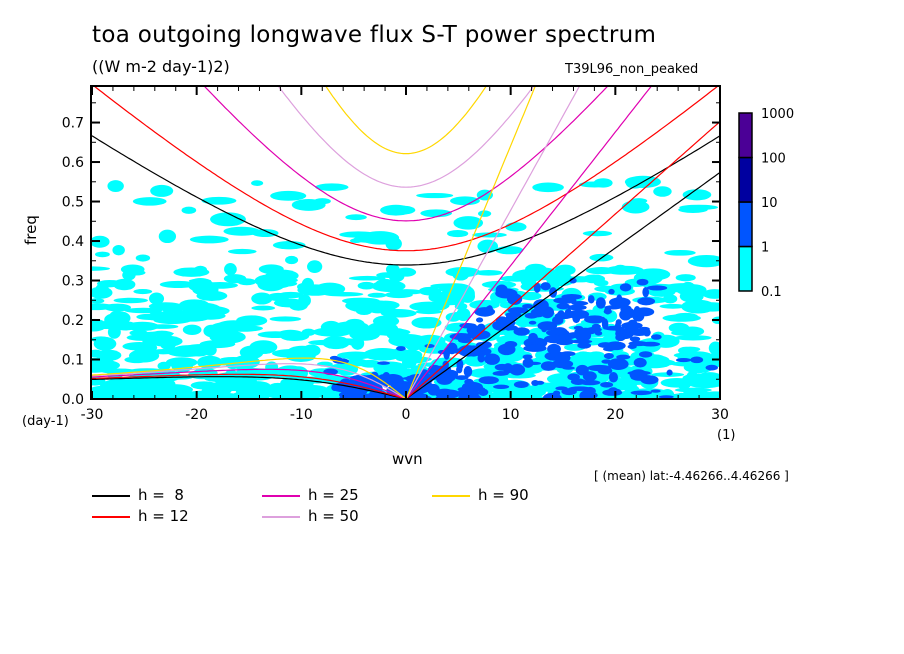 The width and height of the screenshot is (904, 654). What do you see at coordinates (249, 386) in the screenshot?
I see `er1-curve-h12` at bounding box center [249, 386].